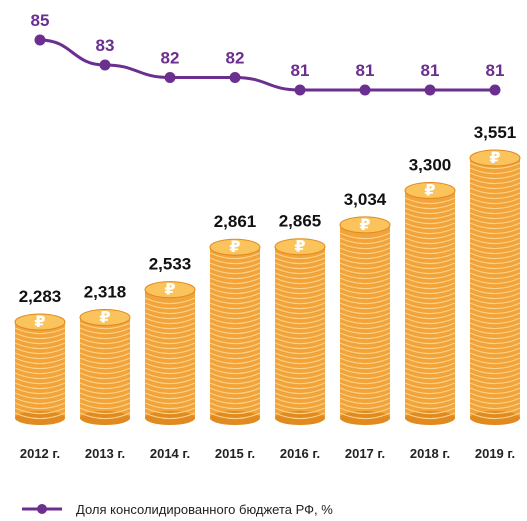  What do you see at coordinates (495, 132) in the screenshot?
I see `bar-value-label-7: 3,551` at bounding box center [495, 132].